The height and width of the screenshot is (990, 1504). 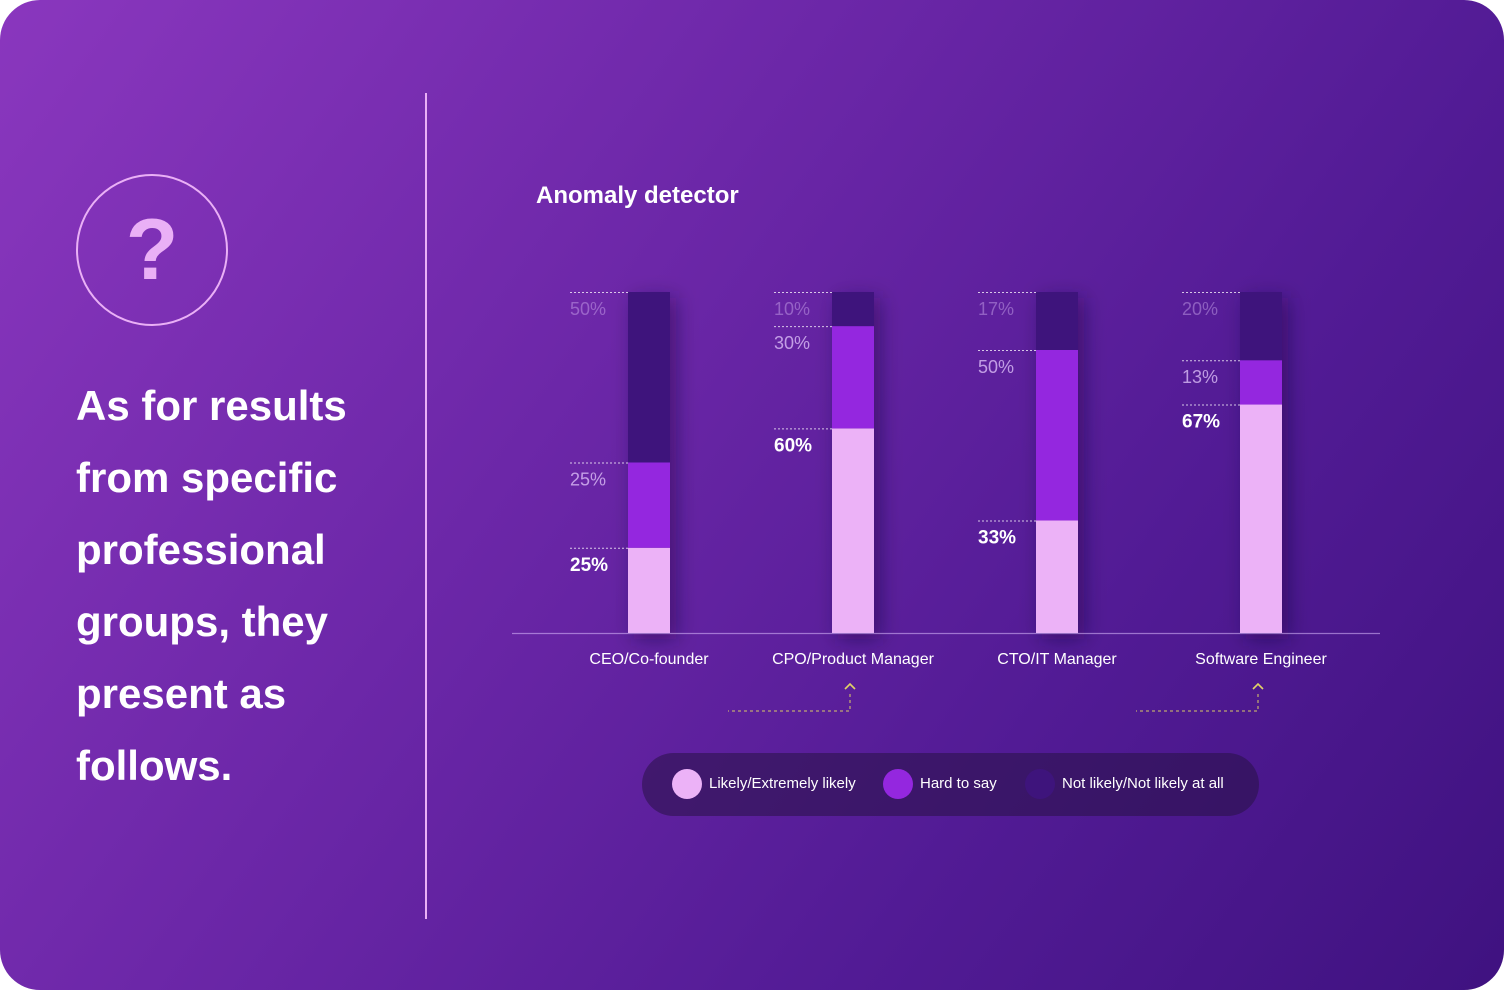 What do you see at coordinates (792, 309) in the screenshot?
I see `data-label: 10%` at bounding box center [792, 309].